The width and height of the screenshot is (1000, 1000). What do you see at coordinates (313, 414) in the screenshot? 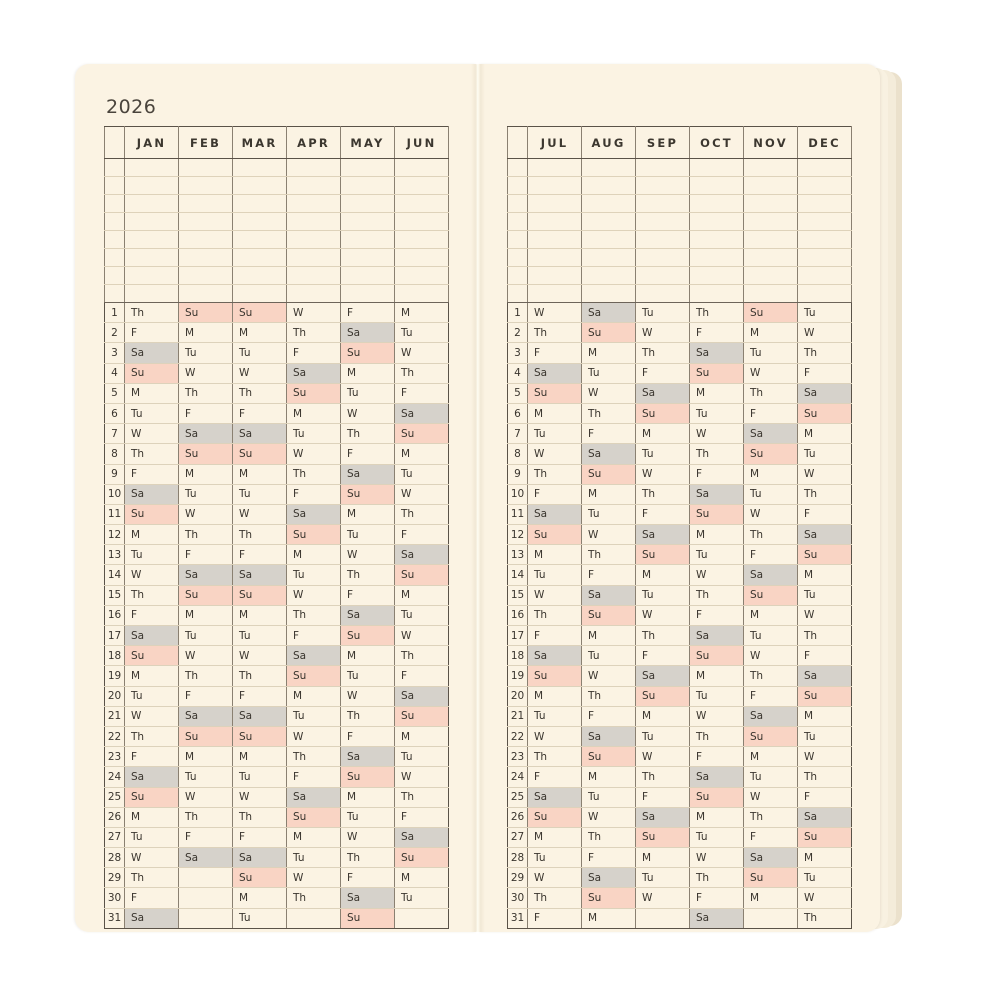
I see `day-cell-apr-6: M` at bounding box center [313, 414].